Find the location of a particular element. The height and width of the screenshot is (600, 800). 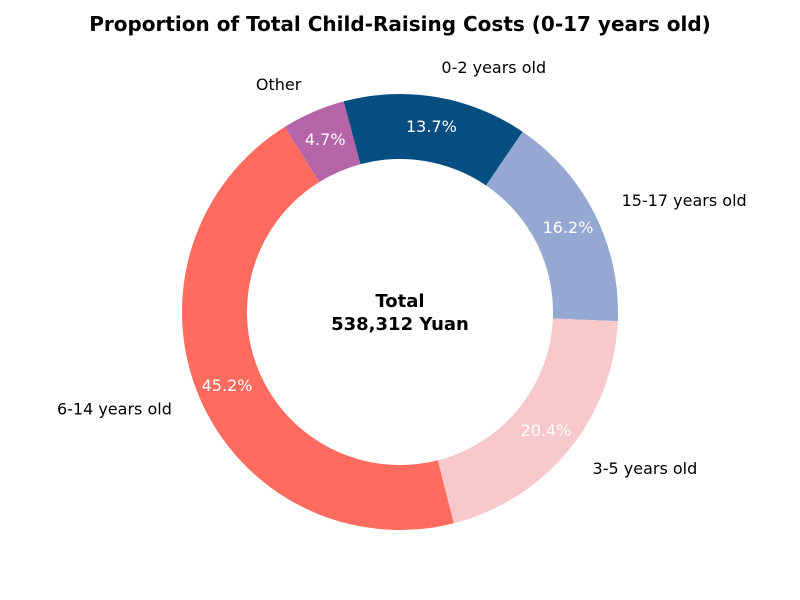

percent-label-6-14-years-old: 45.2% is located at coordinates (227, 385).